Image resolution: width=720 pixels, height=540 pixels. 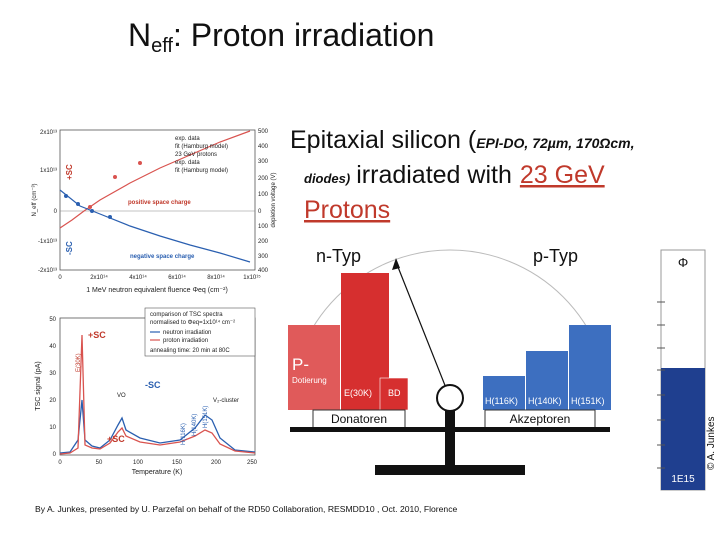 What do you see at coordinates (327, 178) in the screenshot?
I see `description-detail: diodes)` at bounding box center [327, 178].